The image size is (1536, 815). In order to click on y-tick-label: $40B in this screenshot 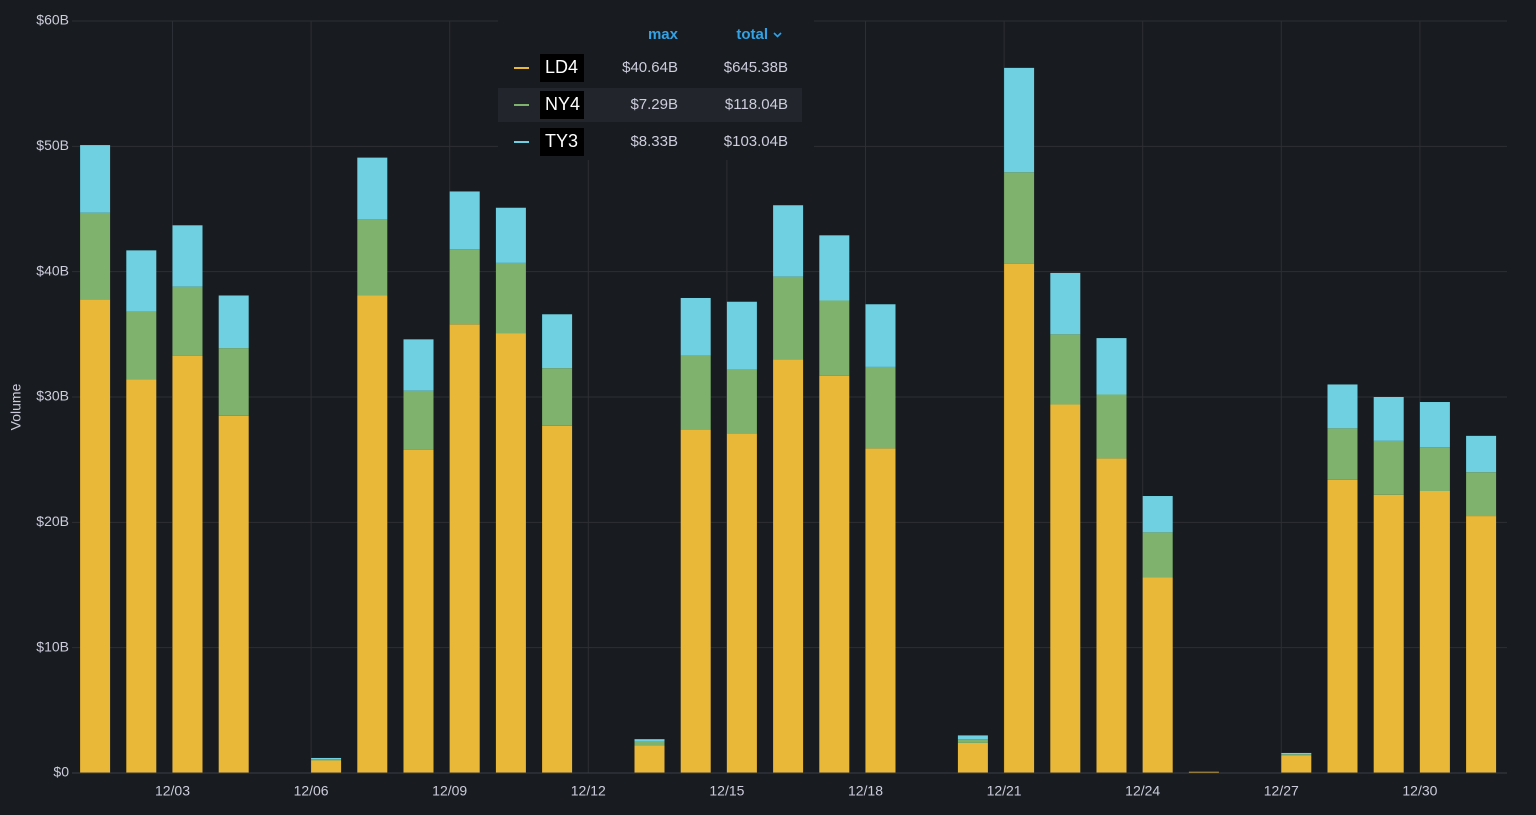, I will do `click(52, 270)`.